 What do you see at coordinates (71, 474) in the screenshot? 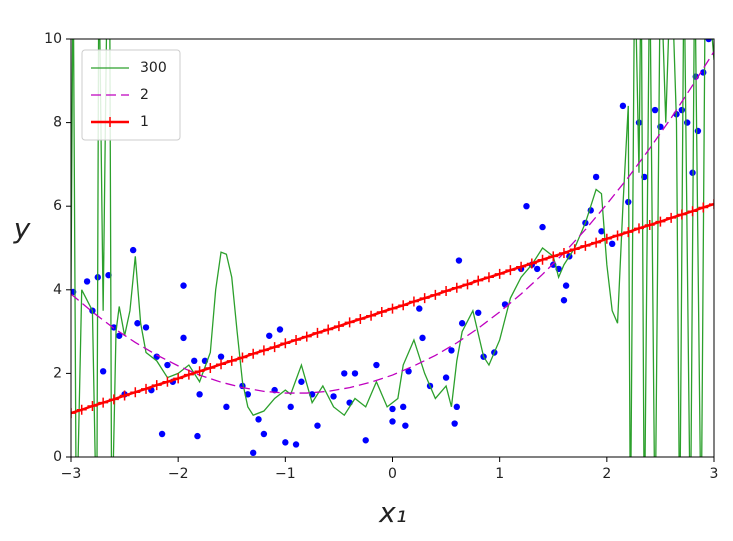
I see `x-tick-label: −3` at bounding box center [71, 474].